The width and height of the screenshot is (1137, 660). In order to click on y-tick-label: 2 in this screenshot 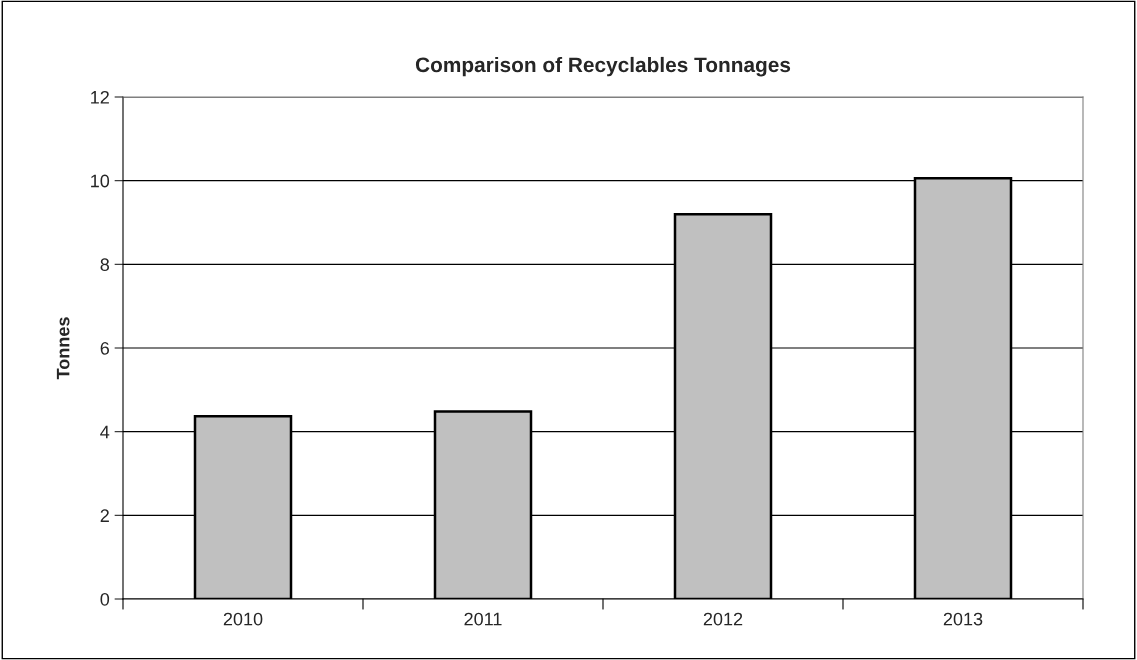, I will do `click(104, 515)`.